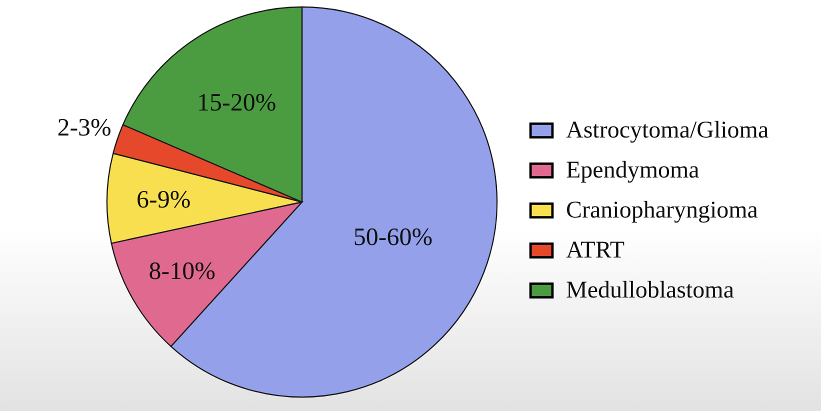 The image size is (821, 411). Describe the element at coordinates (182, 272) in the screenshot. I see `data-label: 8-10%` at that location.